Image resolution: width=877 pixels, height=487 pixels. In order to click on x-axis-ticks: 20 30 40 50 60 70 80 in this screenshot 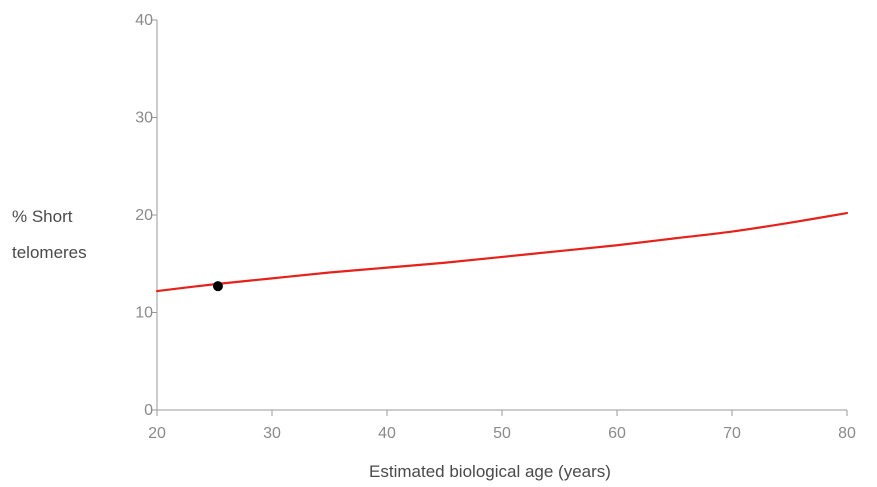, I will do `click(502, 426)`.